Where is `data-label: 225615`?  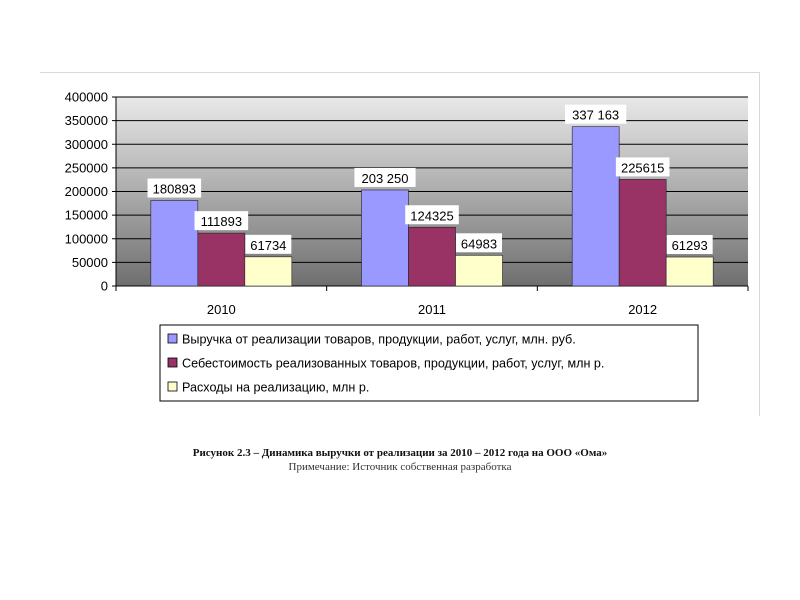
data-label: 225615 is located at coordinates (642, 167).